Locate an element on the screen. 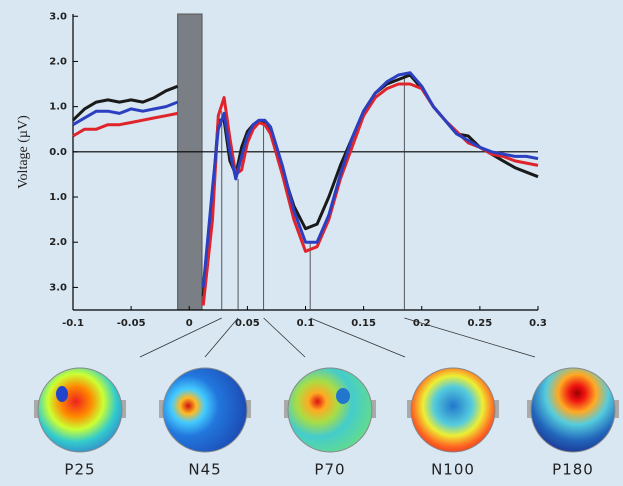 This screenshot has height=486, width=623. x-tick-label: 0.3 is located at coordinates (538, 323).